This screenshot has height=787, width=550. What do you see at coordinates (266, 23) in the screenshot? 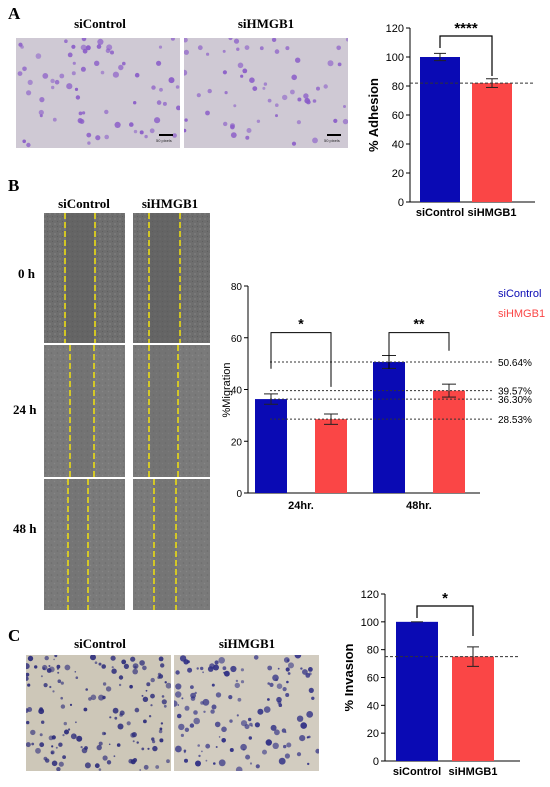
I see `panel-a-label-sihmgb1: siHMGB1` at bounding box center [266, 23].